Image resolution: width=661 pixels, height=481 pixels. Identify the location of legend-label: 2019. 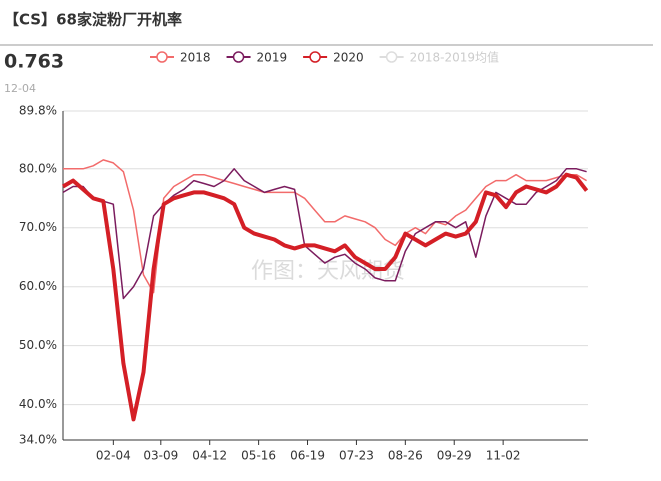
(272, 58).